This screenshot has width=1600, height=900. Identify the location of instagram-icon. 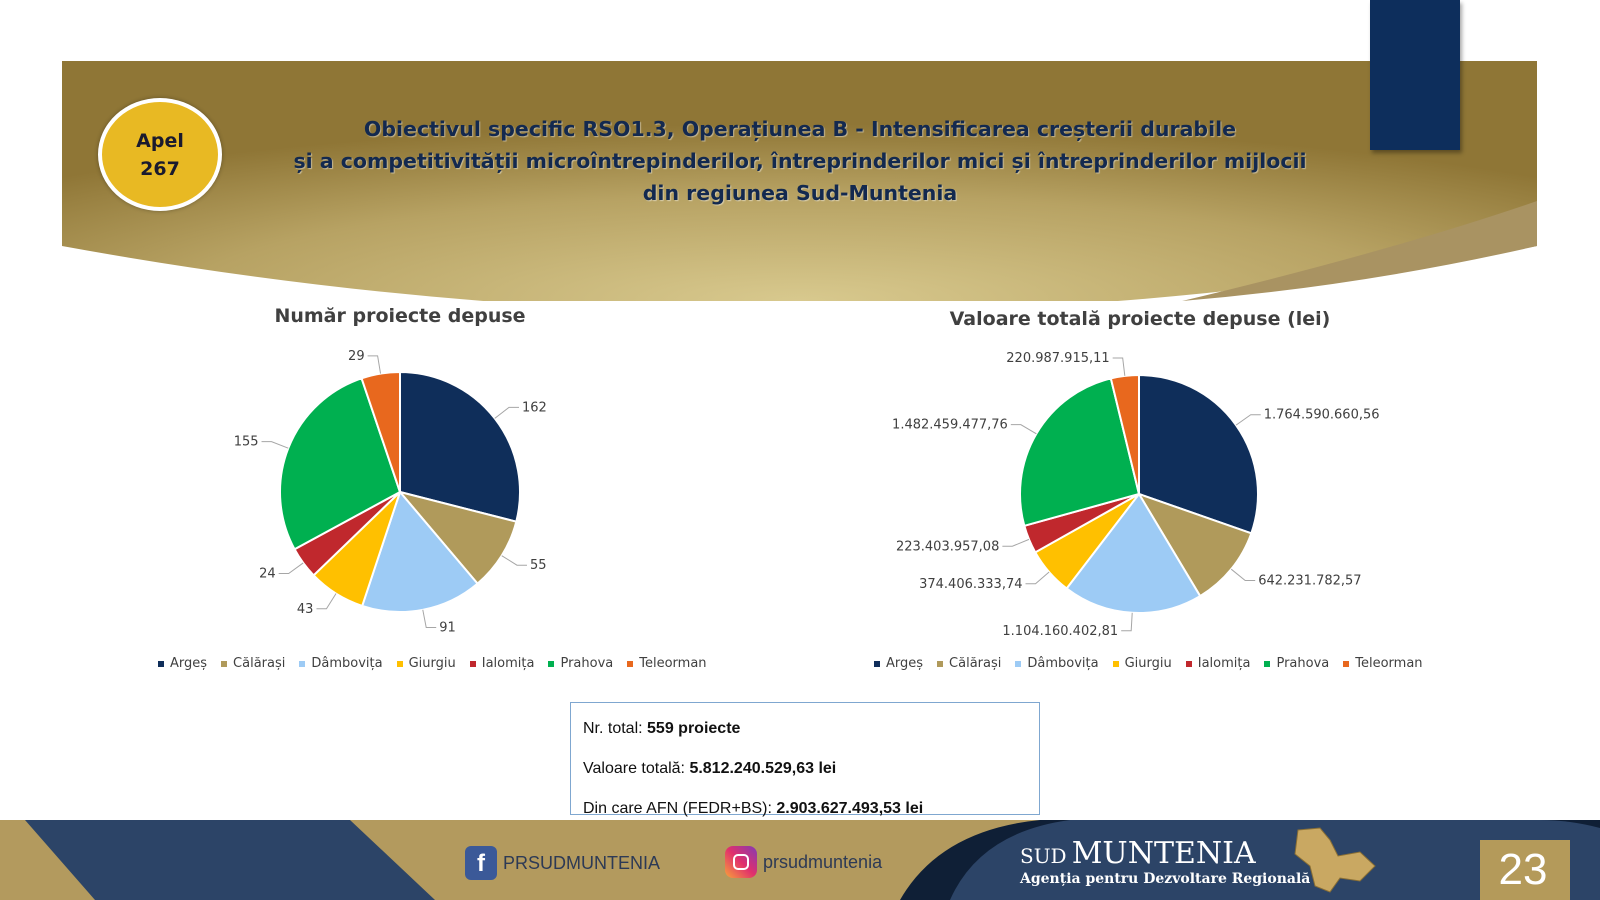
(741, 862).